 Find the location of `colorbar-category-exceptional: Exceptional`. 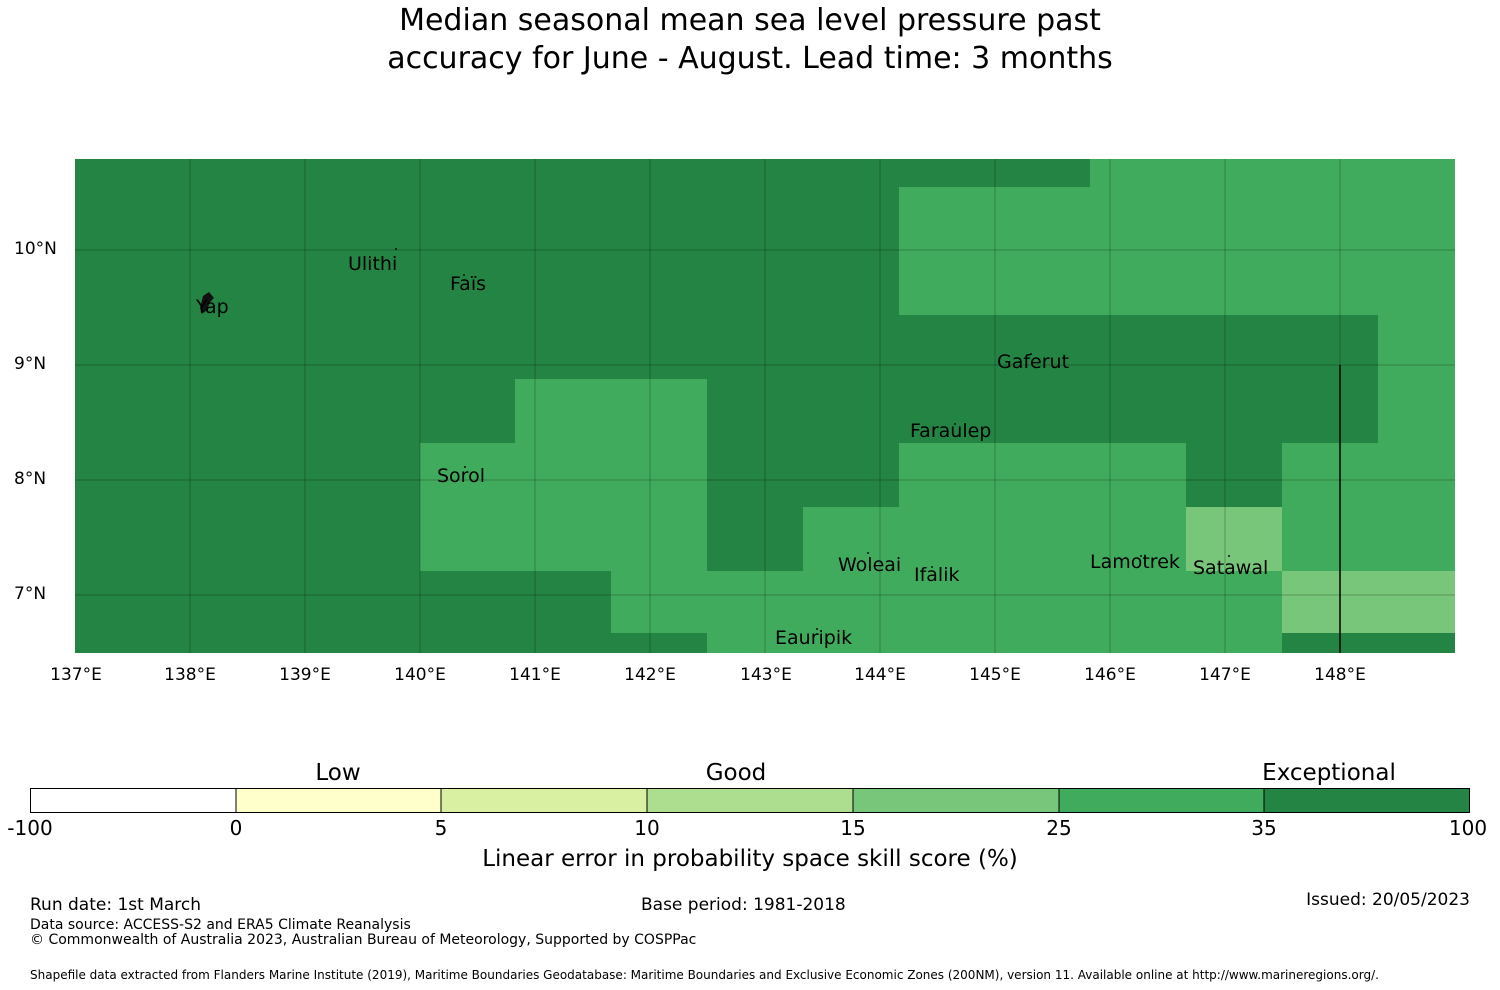

colorbar-category-exceptional: Exceptional is located at coordinates (1329, 773).